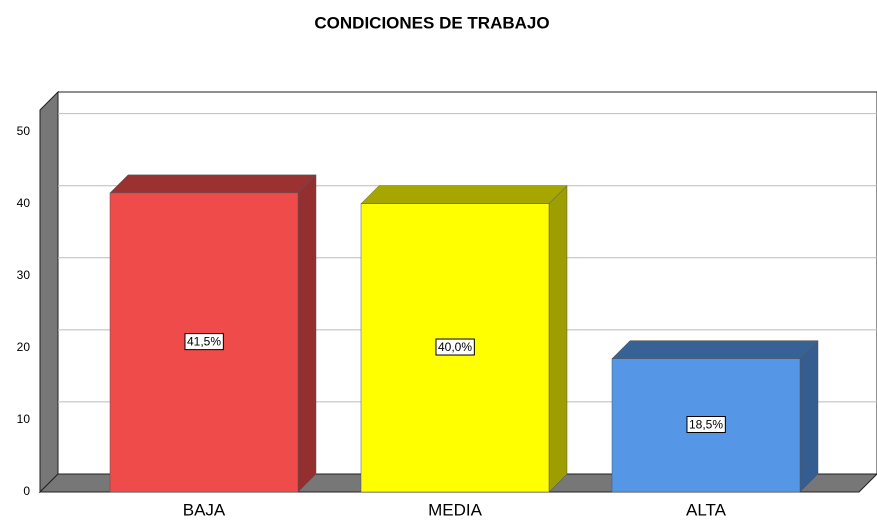 The height and width of the screenshot is (520, 877). I want to click on y-tick-label: 40, so click(24, 203).